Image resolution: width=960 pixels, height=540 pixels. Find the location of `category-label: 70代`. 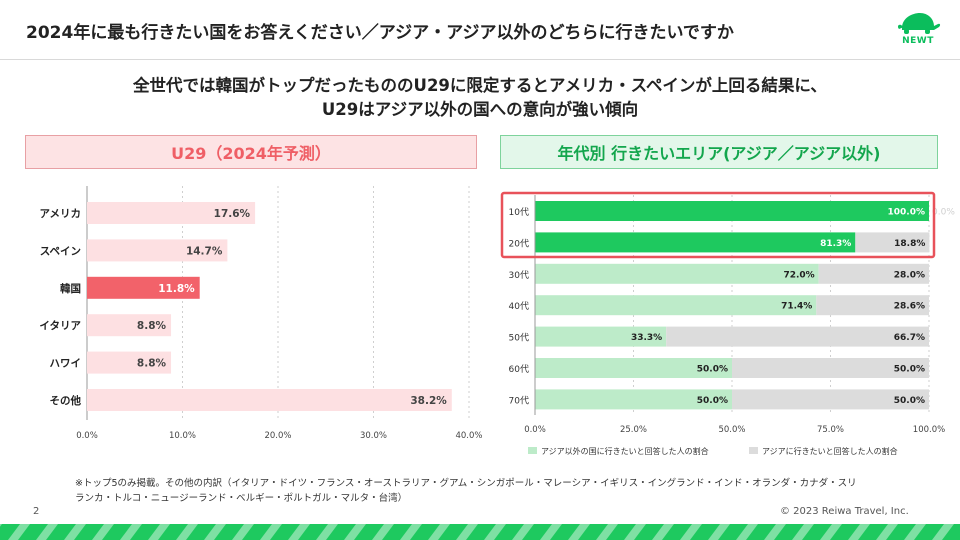

category-label: 70代 is located at coordinates (519, 400).